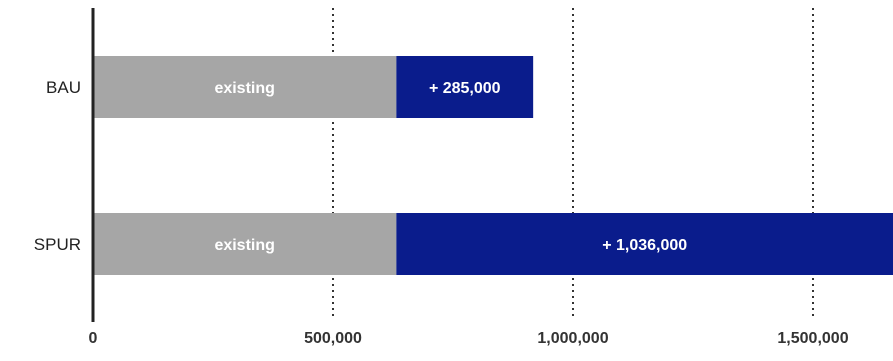  I want to click on bar-label-bau-0: existing, so click(244, 88).